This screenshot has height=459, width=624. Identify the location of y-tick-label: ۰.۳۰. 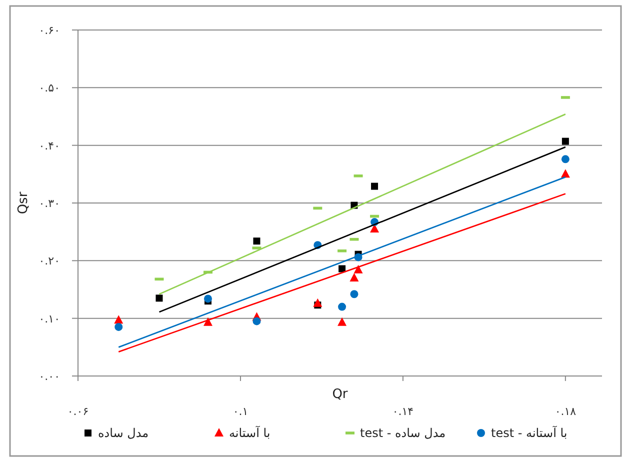
(49, 203).